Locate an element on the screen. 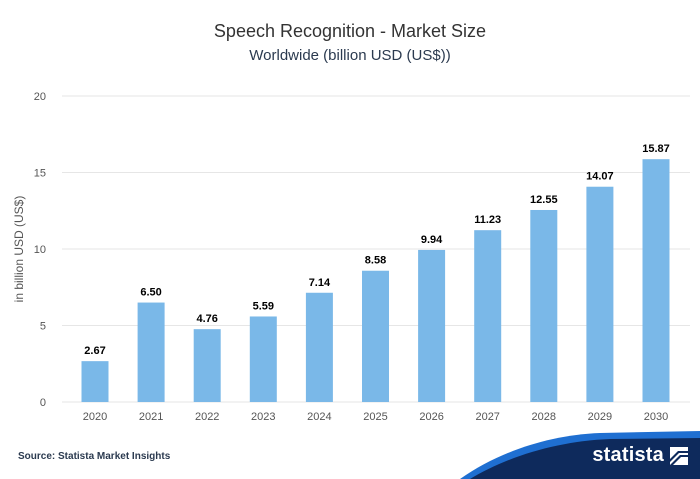 The height and width of the screenshot is (479, 700). y-tick-label: 10 is located at coordinates (40, 250).